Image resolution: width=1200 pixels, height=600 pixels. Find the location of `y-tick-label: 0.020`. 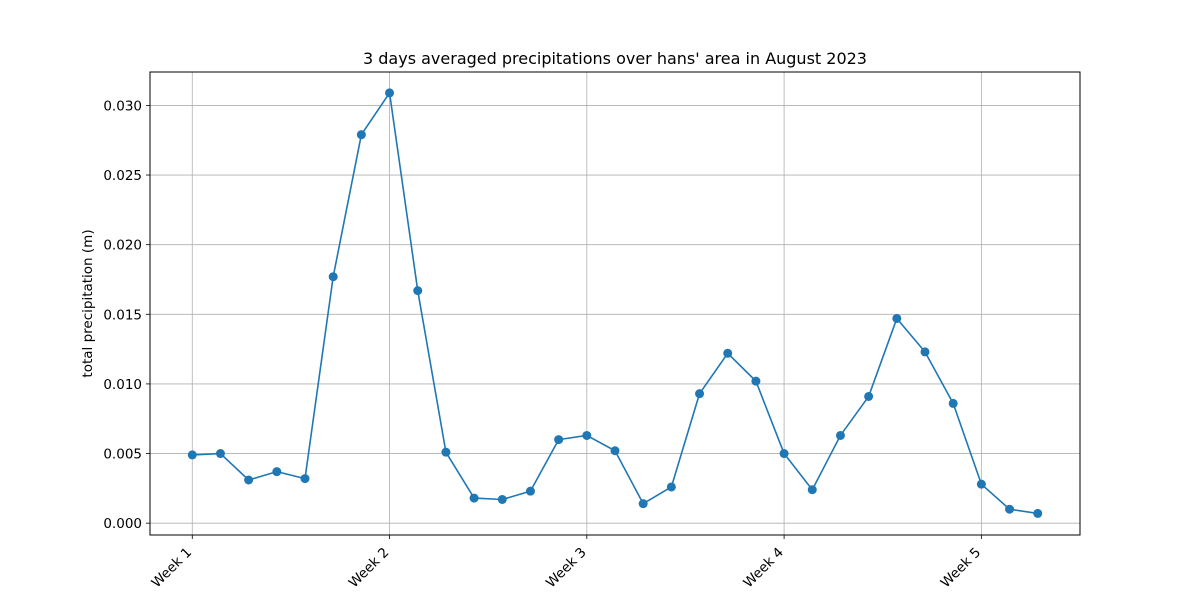

y-tick-label: 0.020 is located at coordinates (122, 246).